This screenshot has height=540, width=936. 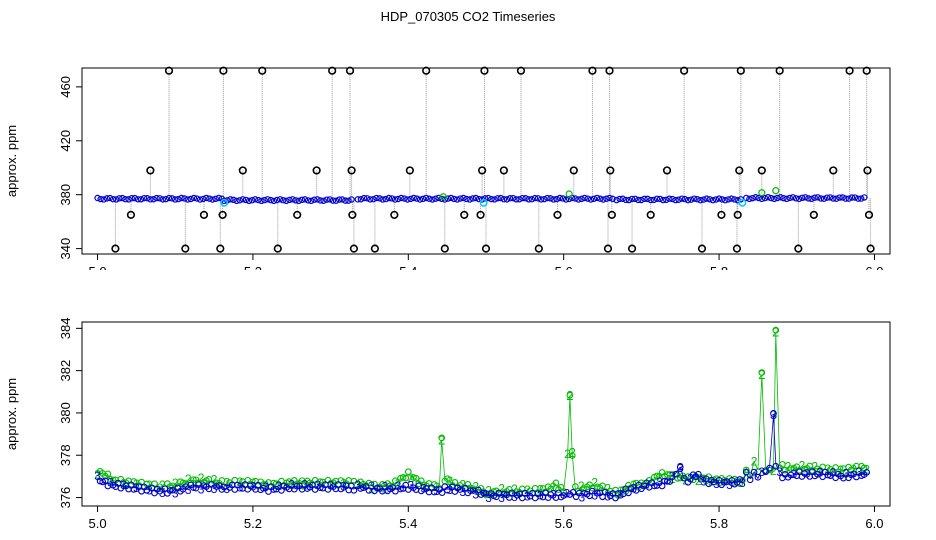 I want to click on y-tick-label: 420, so click(x=65, y=141).